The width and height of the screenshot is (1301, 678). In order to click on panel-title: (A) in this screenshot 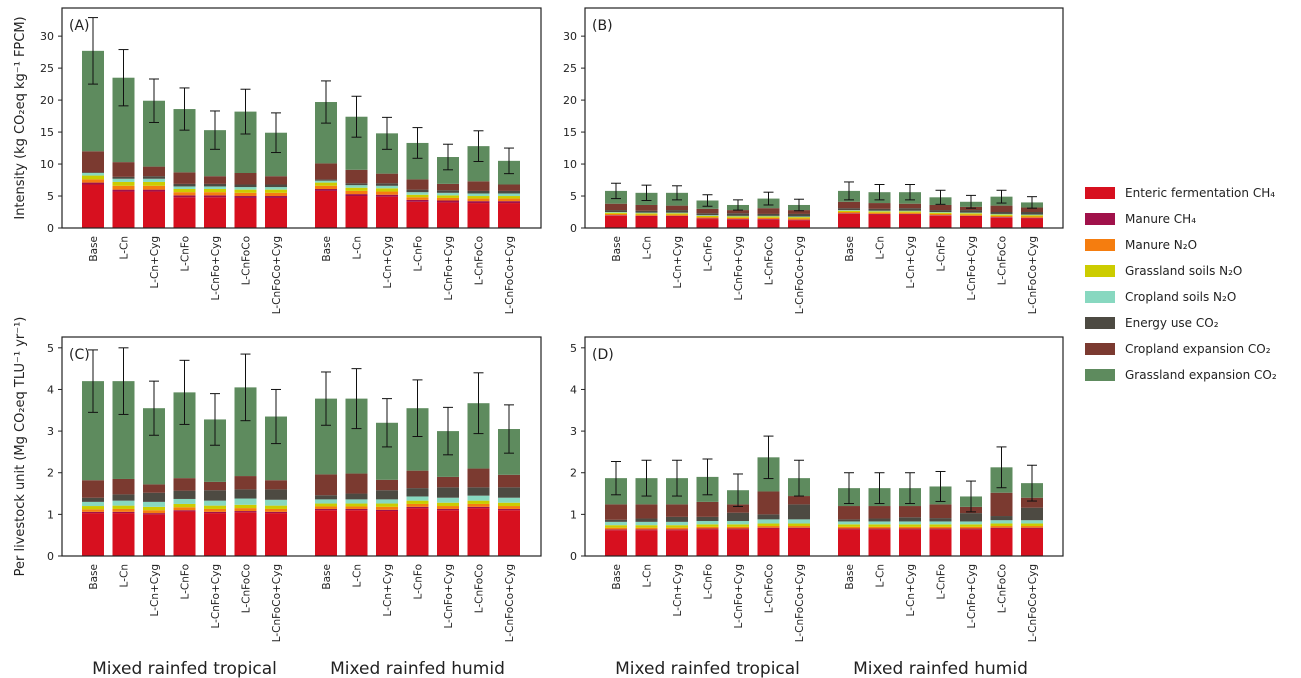, I will do `click(79, 26)`.